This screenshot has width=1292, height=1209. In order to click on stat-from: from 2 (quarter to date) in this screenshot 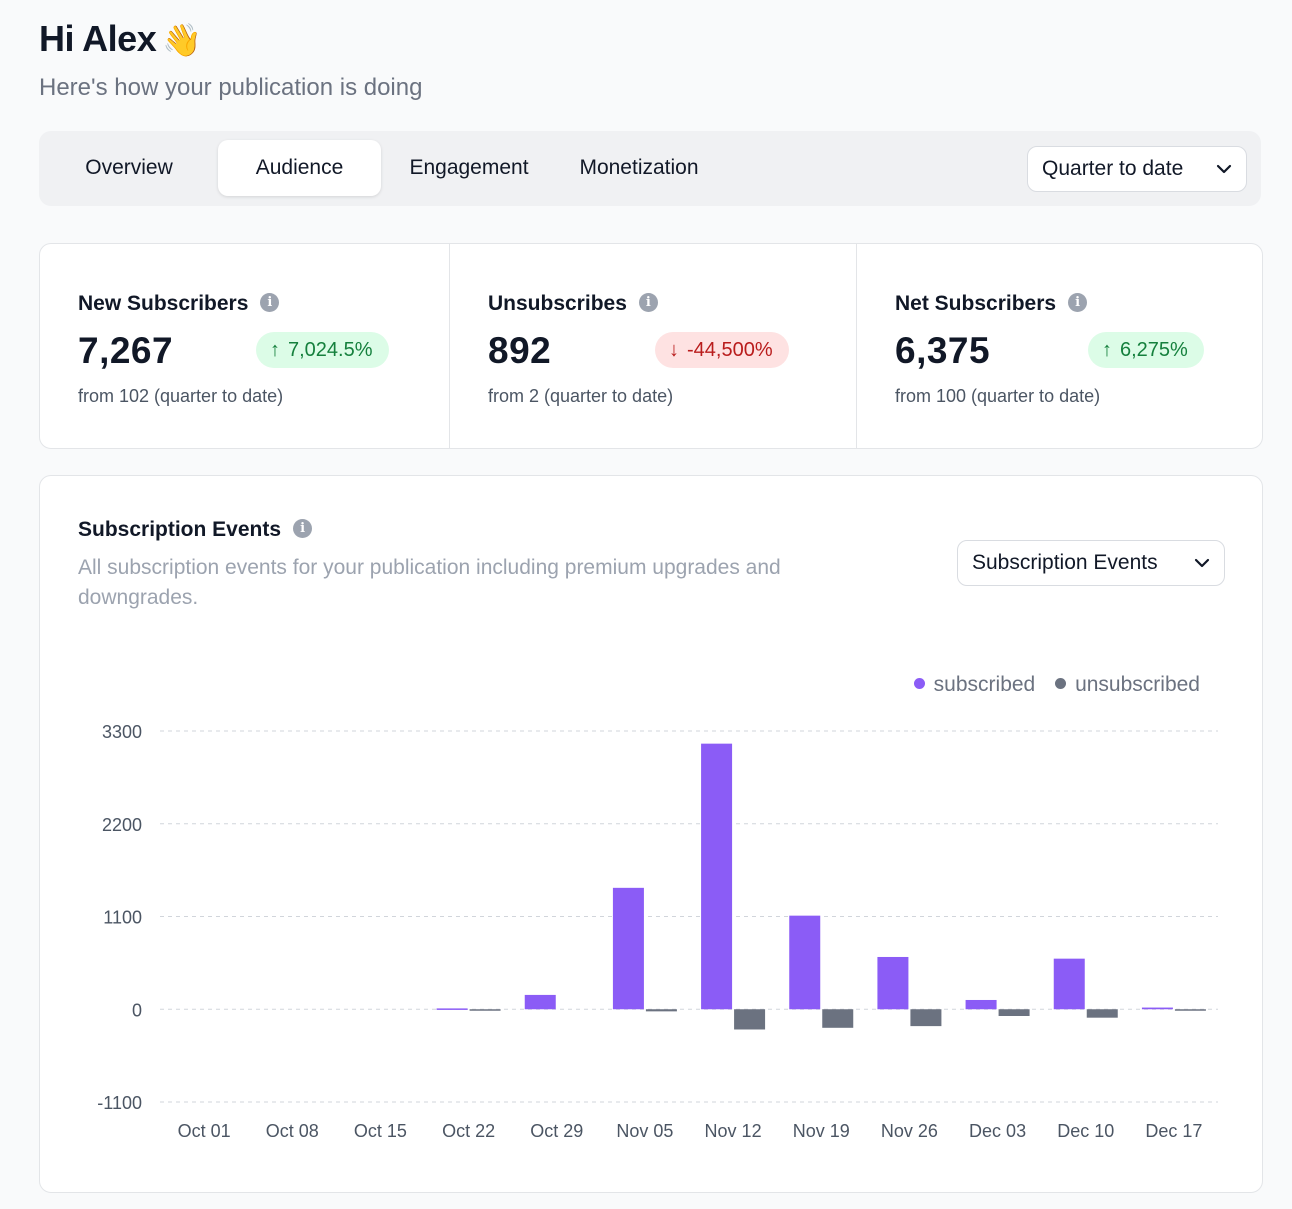, I will do `click(581, 396)`.